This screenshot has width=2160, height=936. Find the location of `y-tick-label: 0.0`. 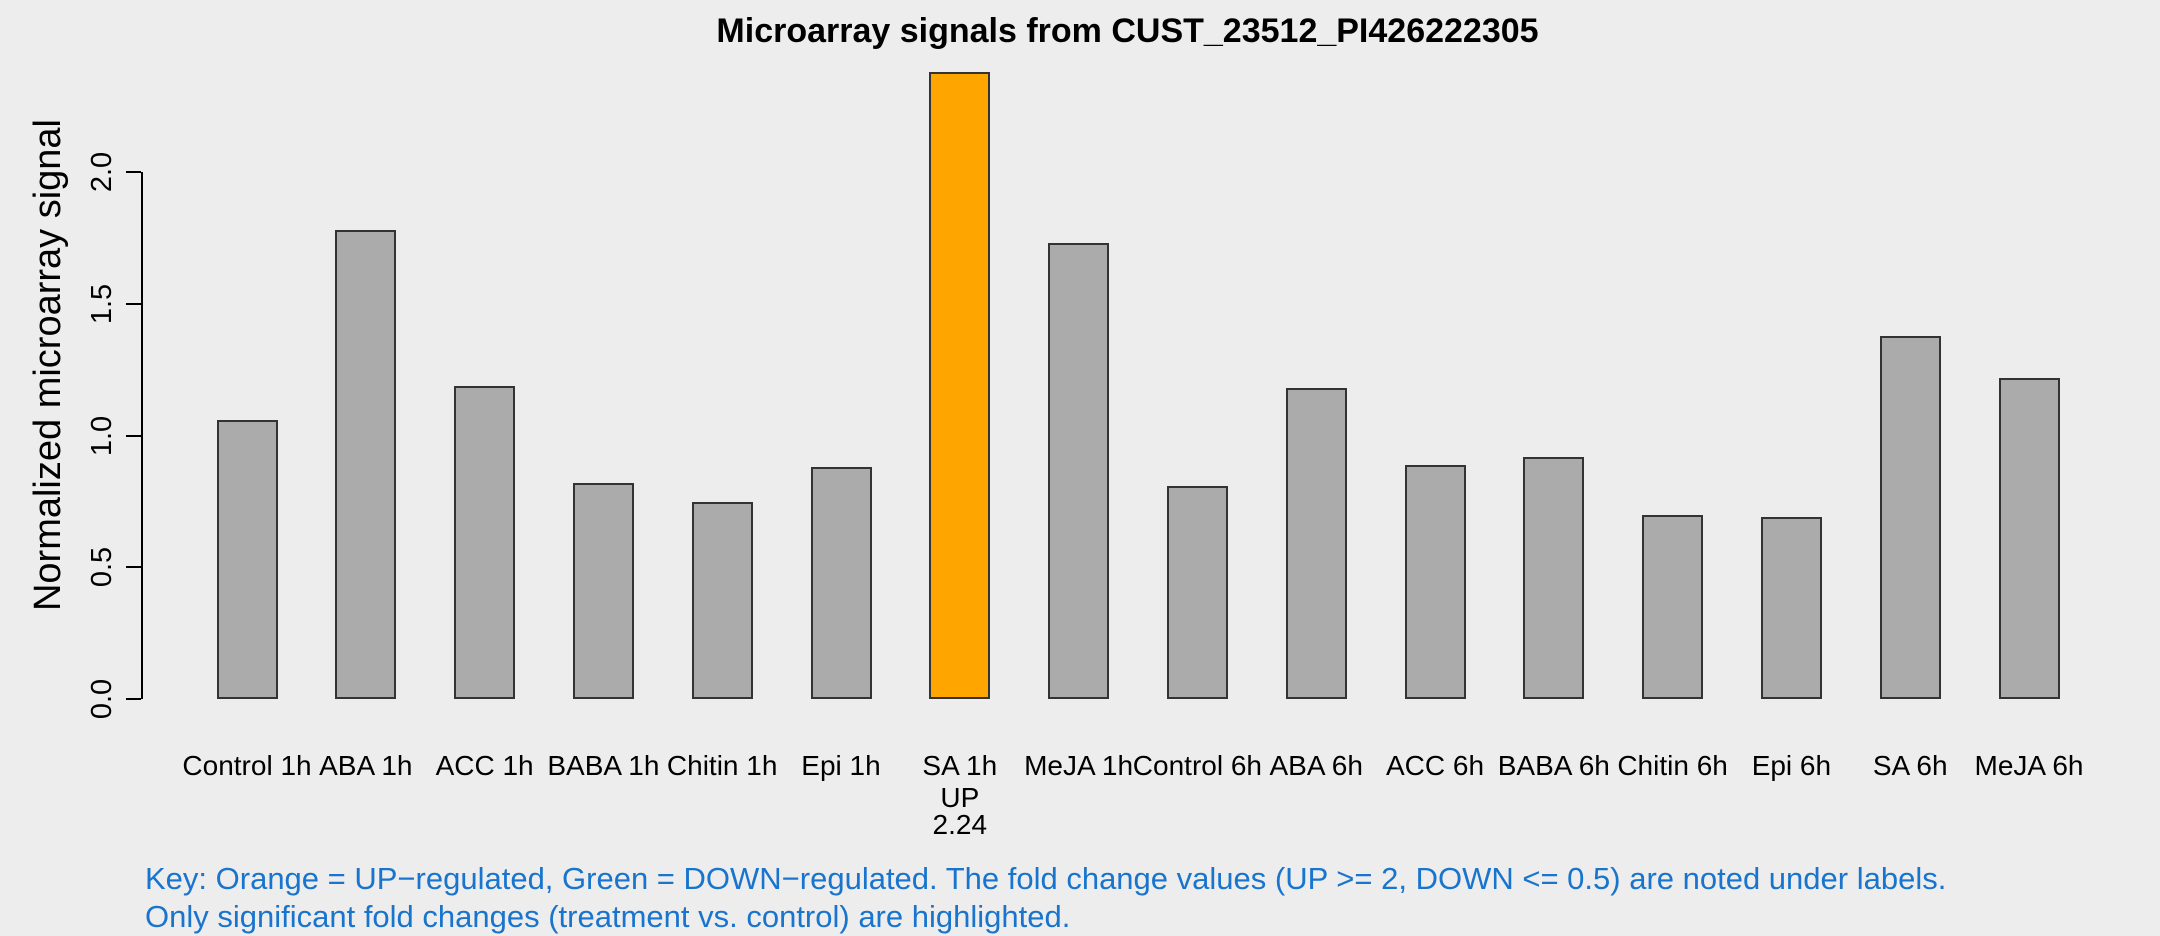

y-tick-label: 0.0 is located at coordinates (102, 699).